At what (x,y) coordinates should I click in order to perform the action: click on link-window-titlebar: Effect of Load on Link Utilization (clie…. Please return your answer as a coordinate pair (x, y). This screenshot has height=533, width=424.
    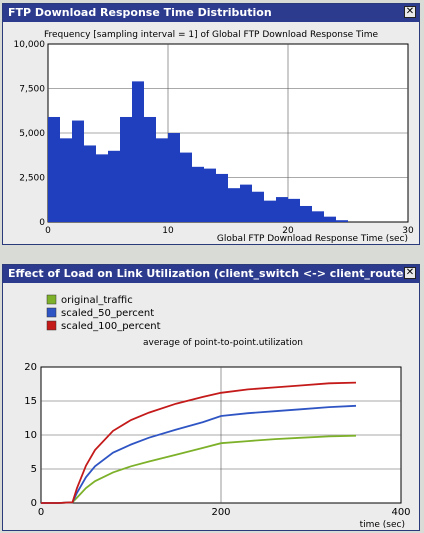
    Looking at the image, I should click on (211, 274).